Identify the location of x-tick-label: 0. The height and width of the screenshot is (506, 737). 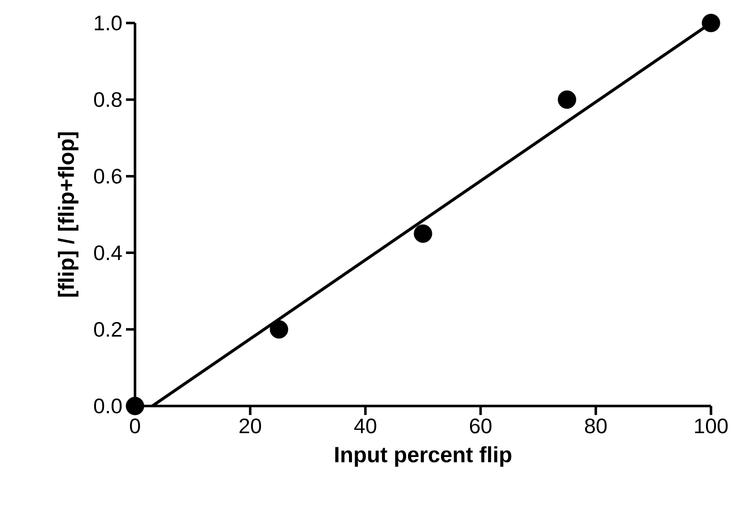
(135, 426).